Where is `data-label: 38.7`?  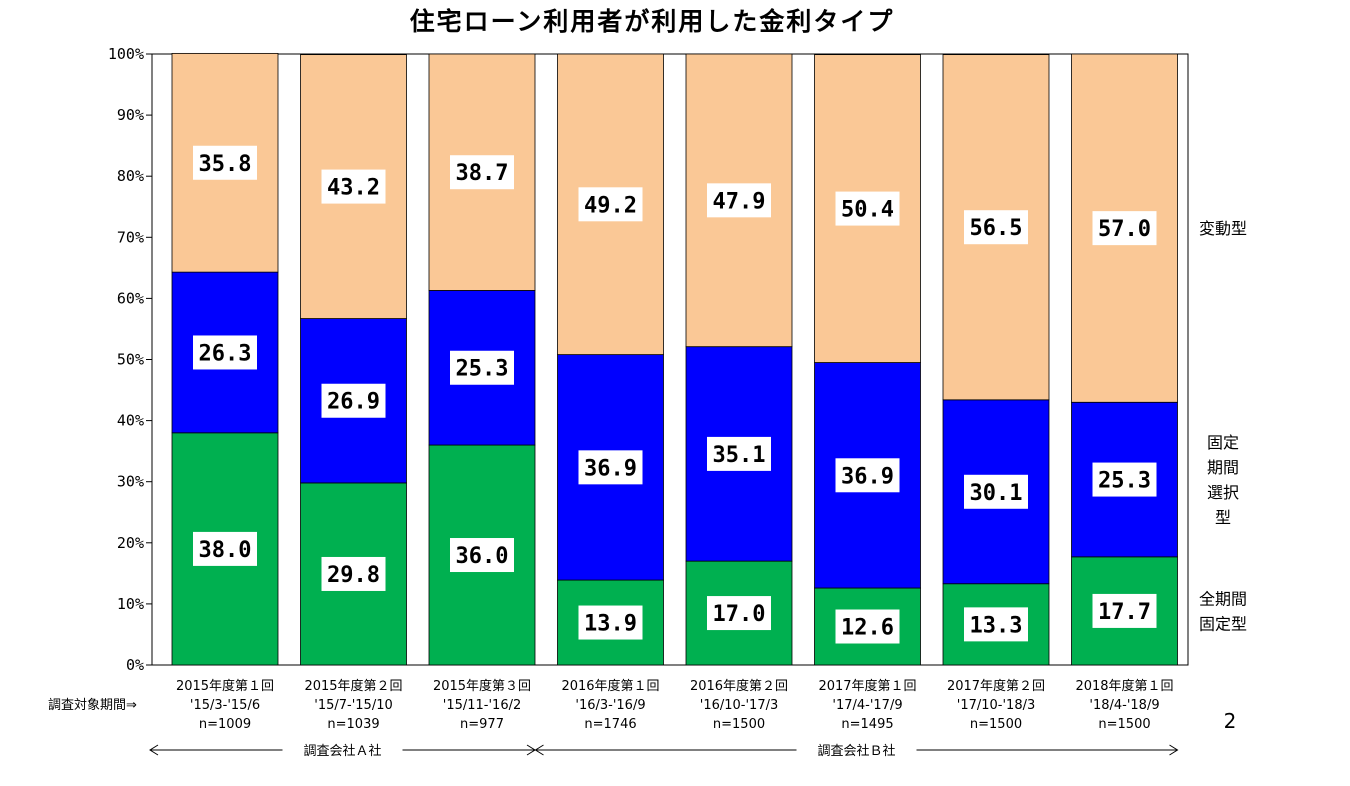
data-label: 38.7 is located at coordinates (482, 173).